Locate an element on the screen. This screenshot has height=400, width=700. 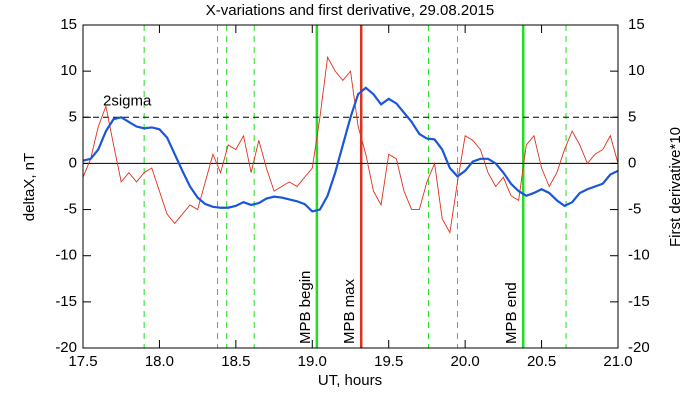
y-tick-label: -20 is located at coordinates (66, 347).